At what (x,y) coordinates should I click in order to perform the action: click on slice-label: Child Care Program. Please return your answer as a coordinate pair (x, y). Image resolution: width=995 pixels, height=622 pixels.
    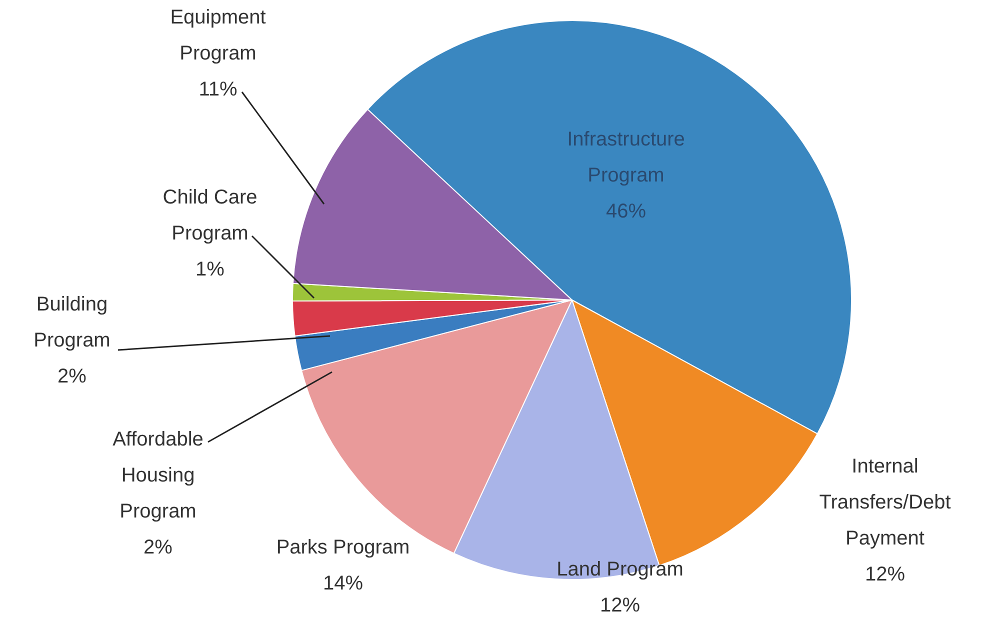
    Looking at the image, I should click on (210, 215).